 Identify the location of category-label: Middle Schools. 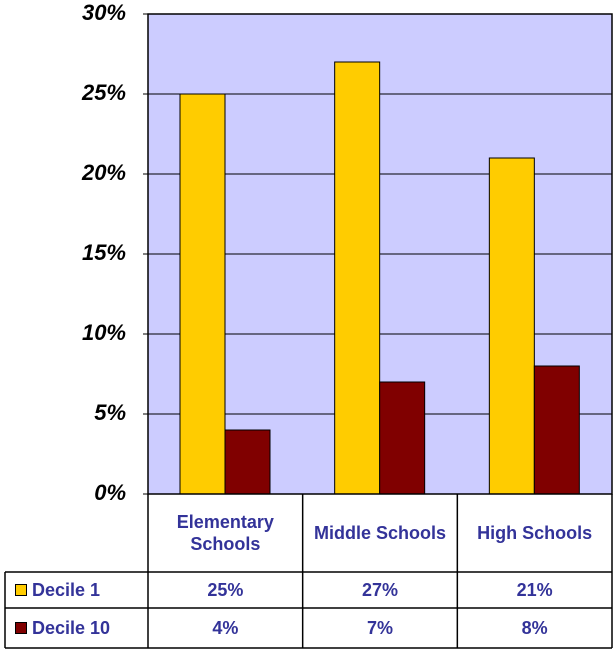
(379, 533).